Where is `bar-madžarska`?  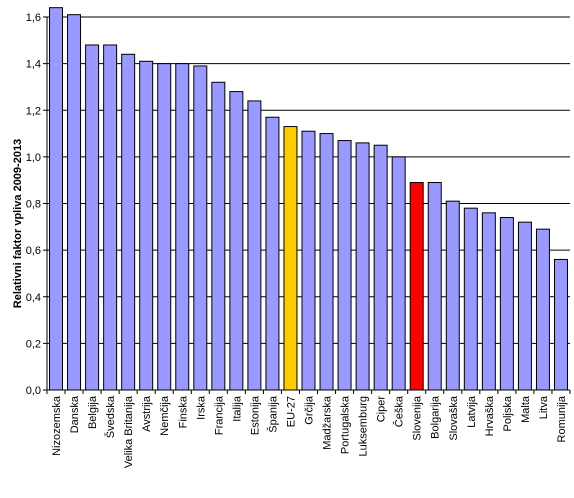
bar-madžarska is located at coordinates (326, 262).